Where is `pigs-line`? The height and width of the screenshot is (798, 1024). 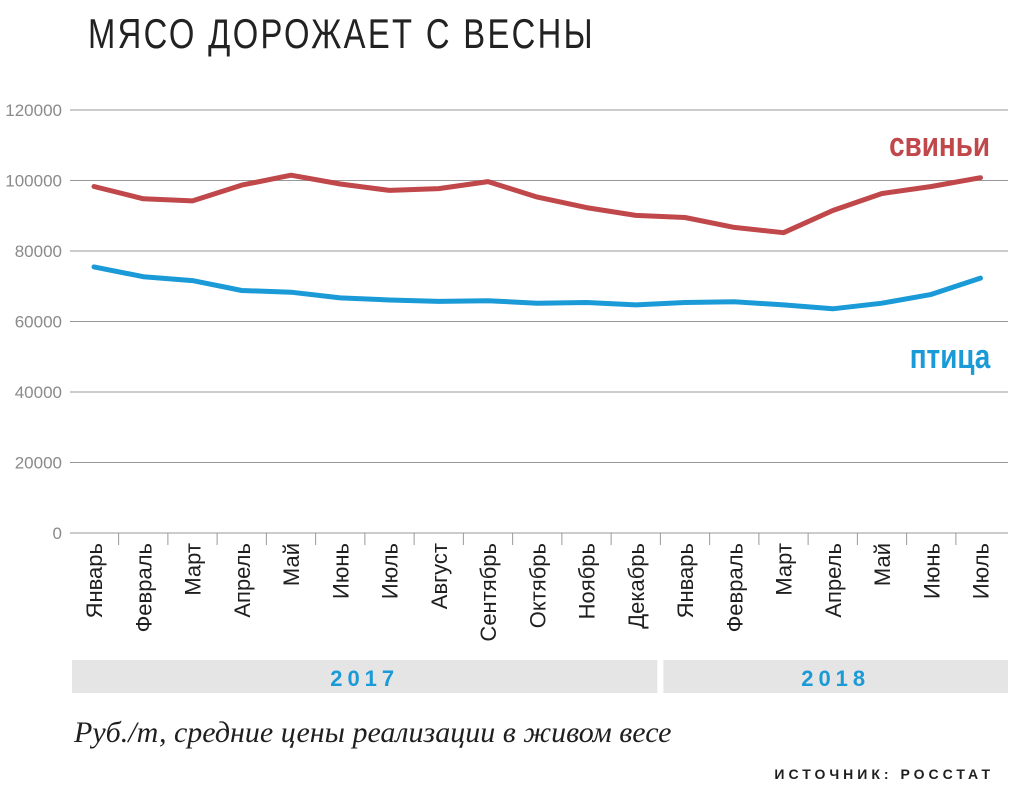
pigs-line is located at coordinates (537, 204).